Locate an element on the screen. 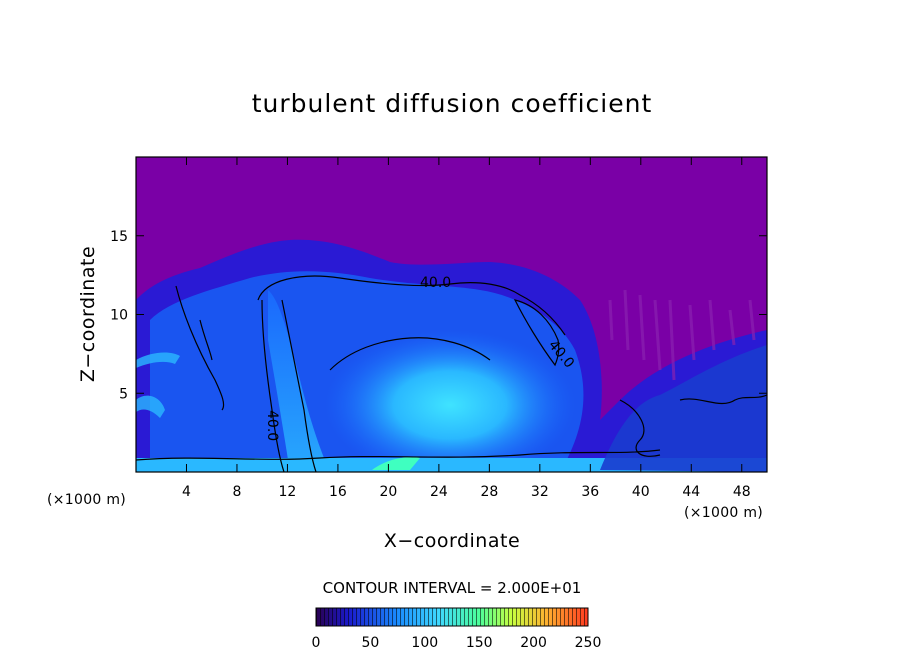 Image resolution: width=904 pixels, height=654 pixels. contour-right-lobe is located at coordinates (536, 333).